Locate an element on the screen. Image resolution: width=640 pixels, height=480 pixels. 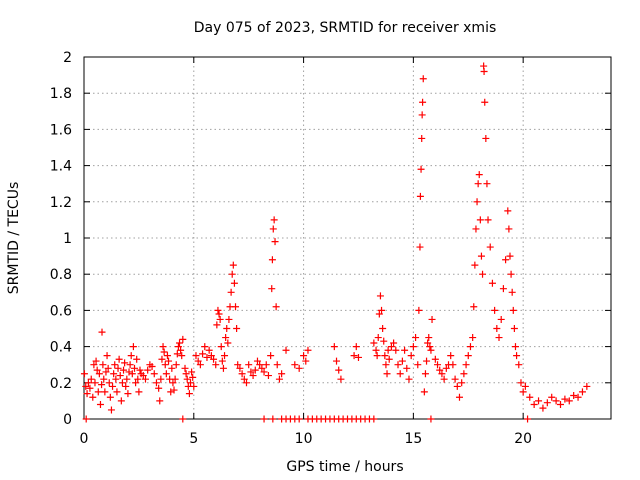
x-tick-label: 20 is located at coordinates (523, 439).